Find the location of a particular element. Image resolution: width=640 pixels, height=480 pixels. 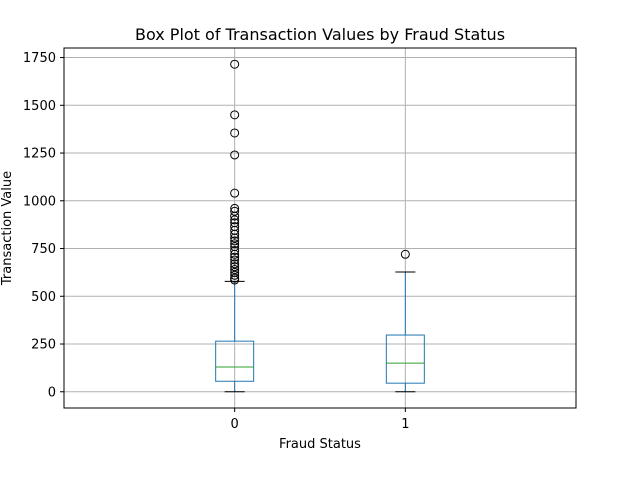

y-tick-label: 1250 is located at coordinates (39, 154).